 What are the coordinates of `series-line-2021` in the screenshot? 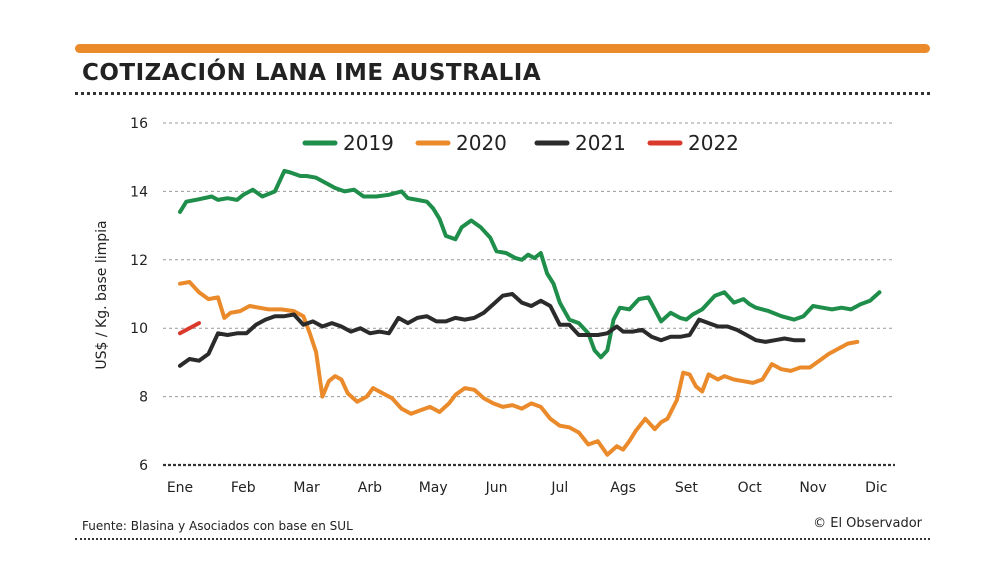 It's located at (492, 330).